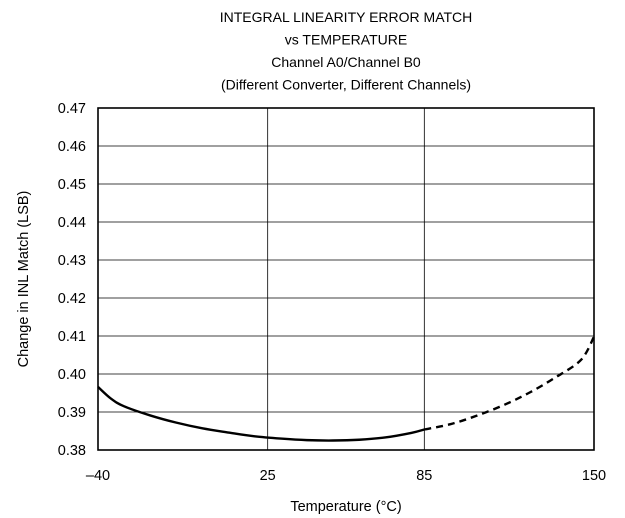 This screenshot has width=625, height=518. I want to click on y-tick-label: 0.39, so click(72, 413).